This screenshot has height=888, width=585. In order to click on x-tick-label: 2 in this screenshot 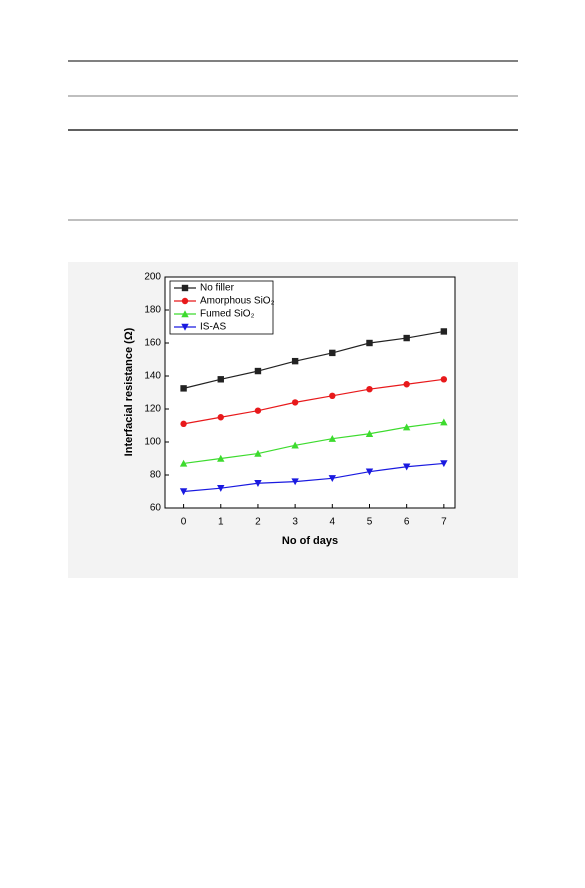, I will do `click(258, 522)`.